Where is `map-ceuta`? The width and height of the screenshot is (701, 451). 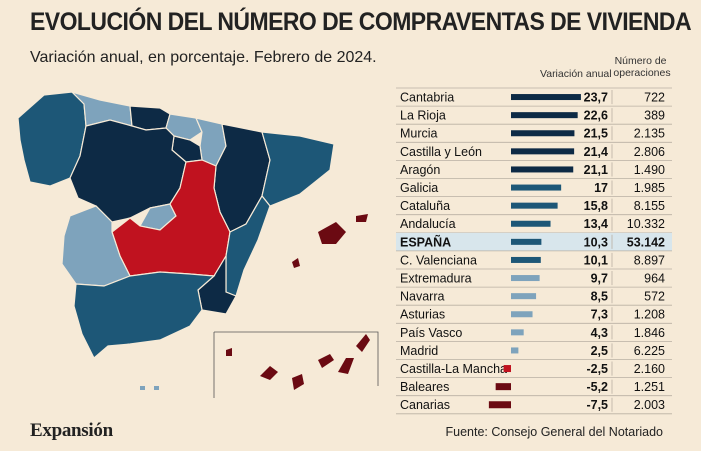 map-ceuta is located at coordinates (142, 388).